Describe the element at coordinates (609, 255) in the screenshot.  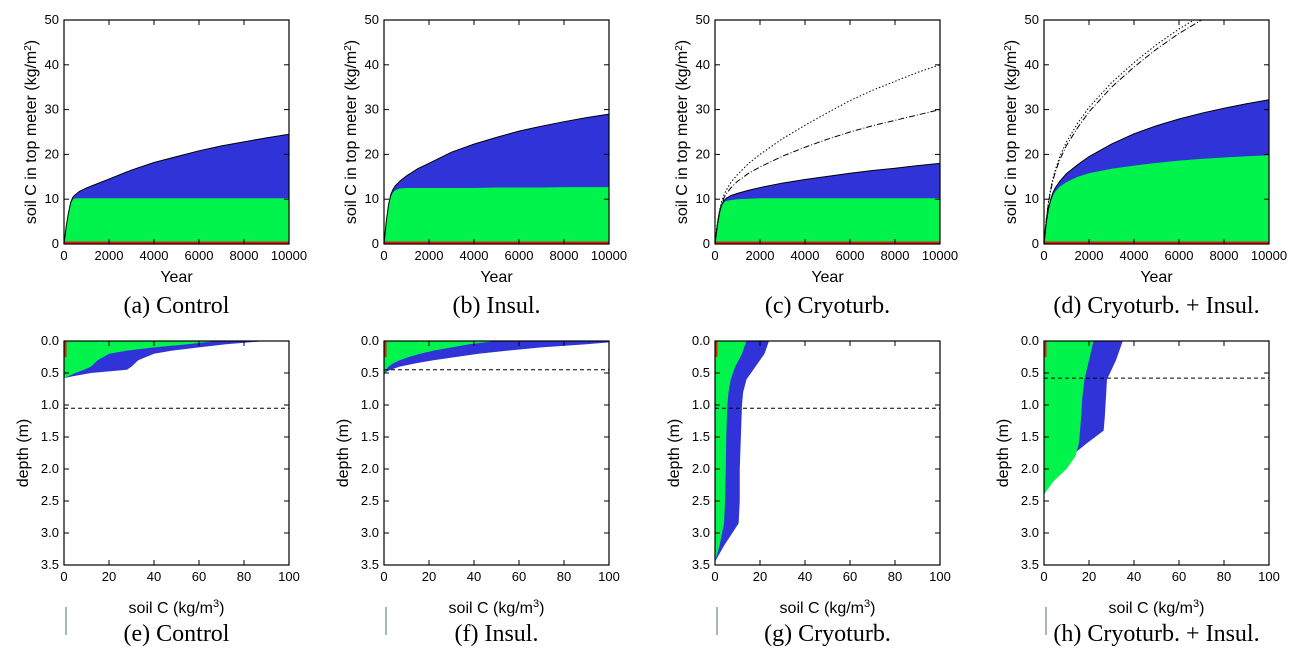
I see `x-tick-label: 10000` at that location.